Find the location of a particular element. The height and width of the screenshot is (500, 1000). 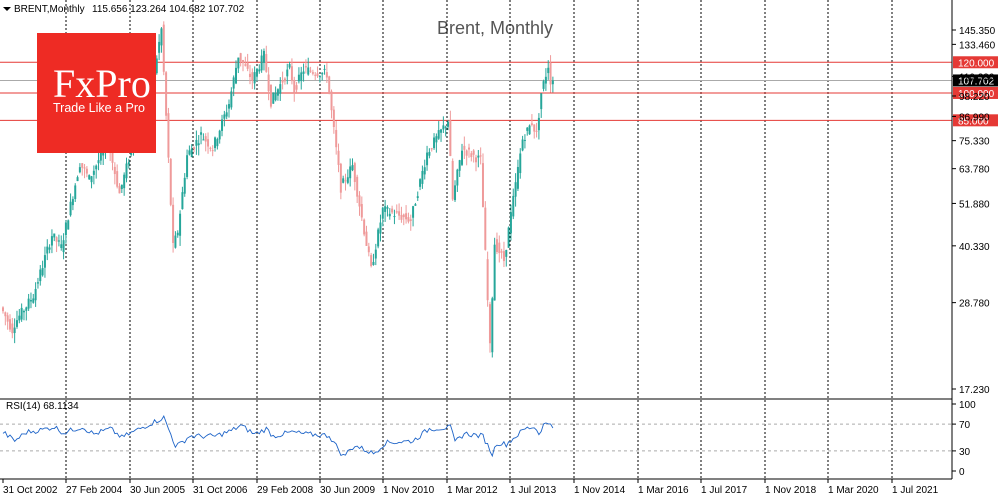

caret-down-icon is located at coordinates (7, 9).